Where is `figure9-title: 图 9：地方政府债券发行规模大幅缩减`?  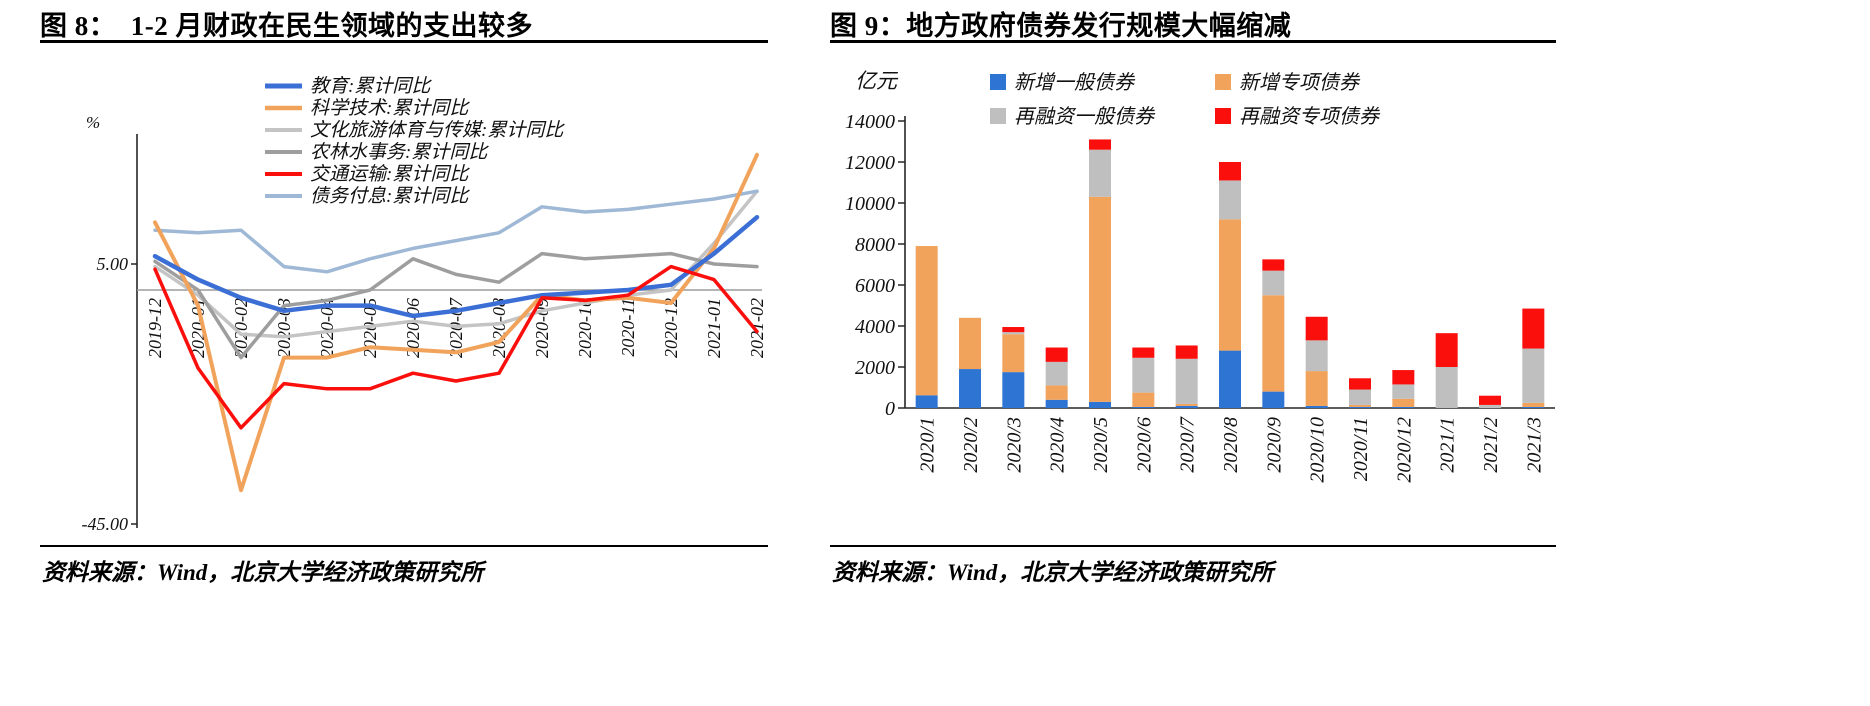 figure9-title: 图 9：地方政府债券发行规模大幅缩减 is located at coordinates (1061, 26).